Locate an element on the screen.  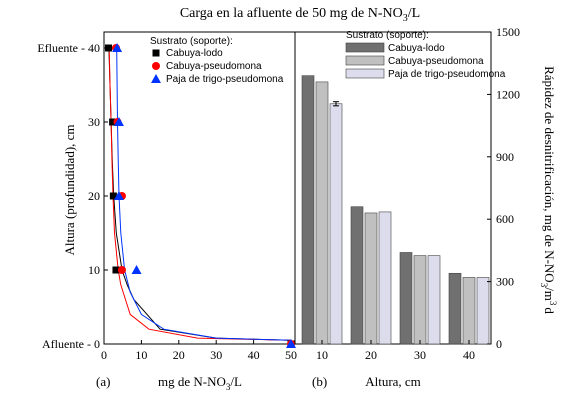
chart-title: Carga en la afluente de 50 mg de N-NO3/L is located at coordinates (300, 15).